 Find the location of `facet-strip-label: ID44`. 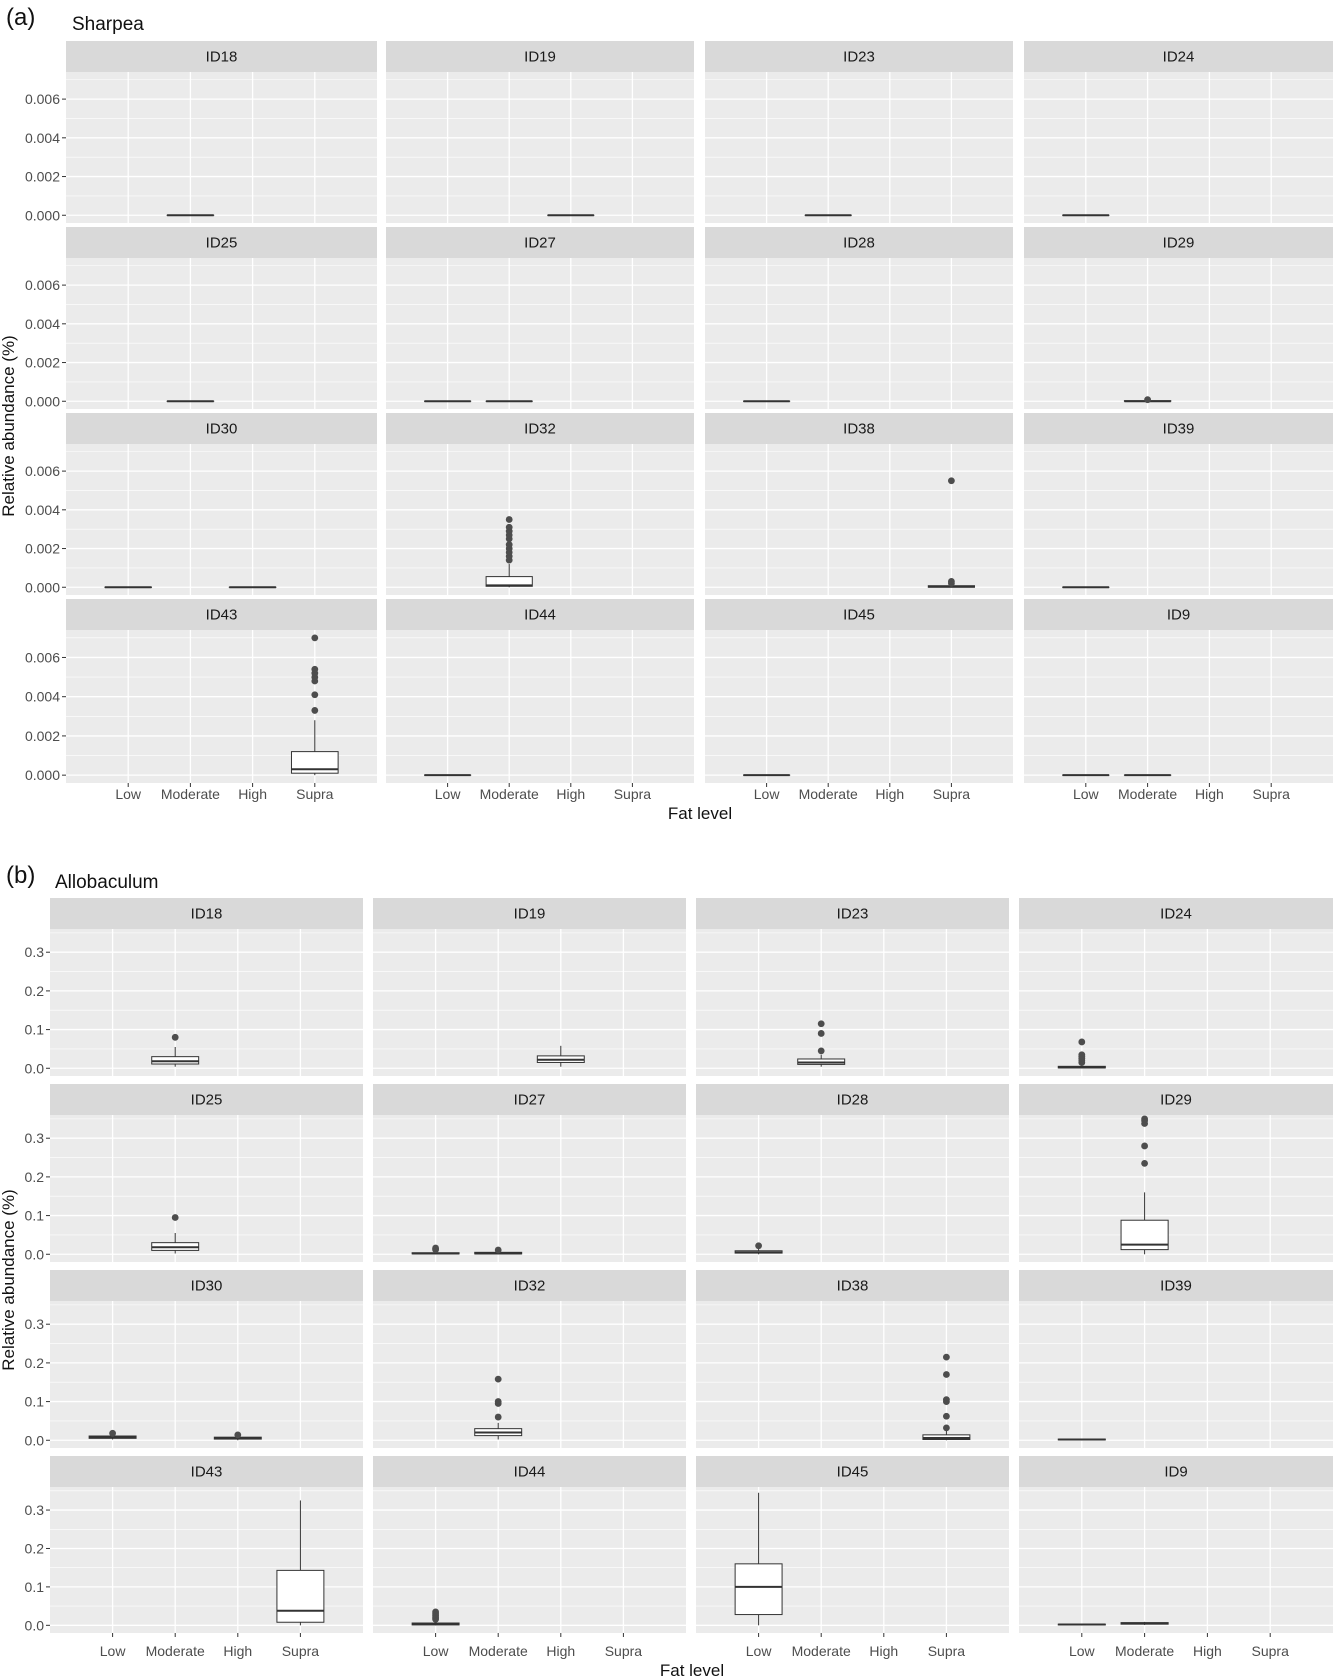

facet-strip-label: ID44 is located at coordinates (540, 615).